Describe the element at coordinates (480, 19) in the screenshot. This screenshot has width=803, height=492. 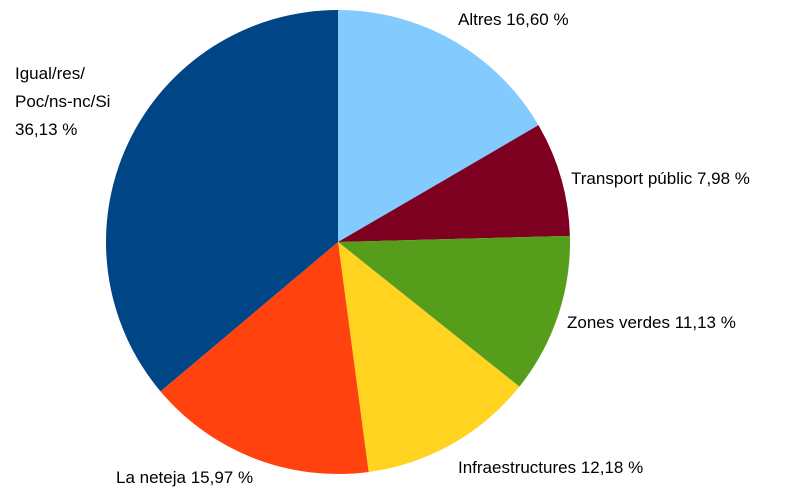
I see `category-label: Altres` at that location.